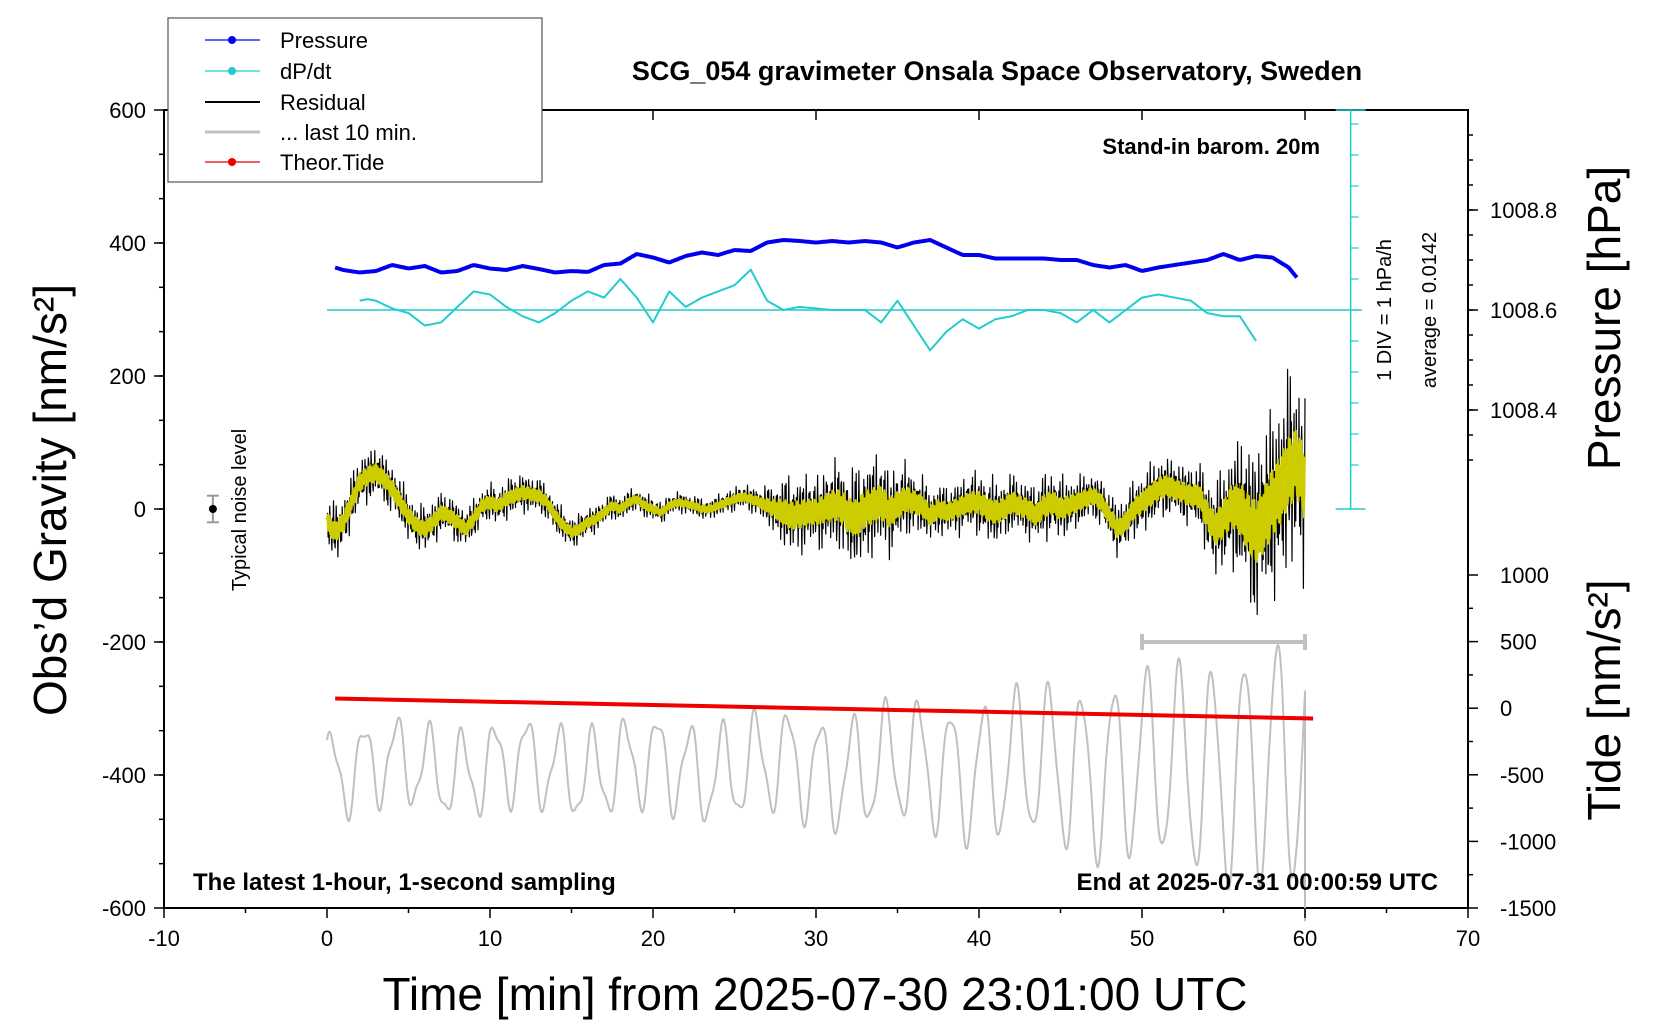 The image size is (1660, 1020). I want to click on x-tick-label: 70, so click(1468, 938).